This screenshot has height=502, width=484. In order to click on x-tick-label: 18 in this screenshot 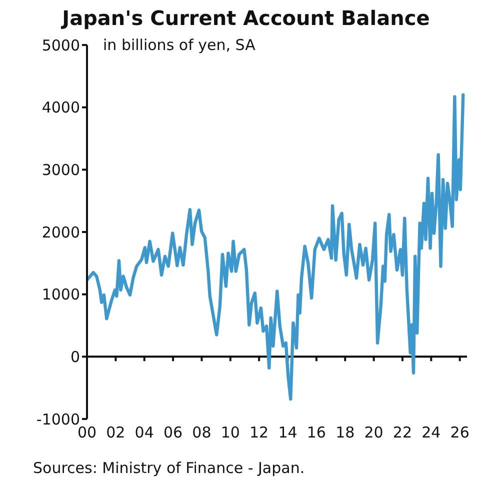, I will do `click(345, 433)`.